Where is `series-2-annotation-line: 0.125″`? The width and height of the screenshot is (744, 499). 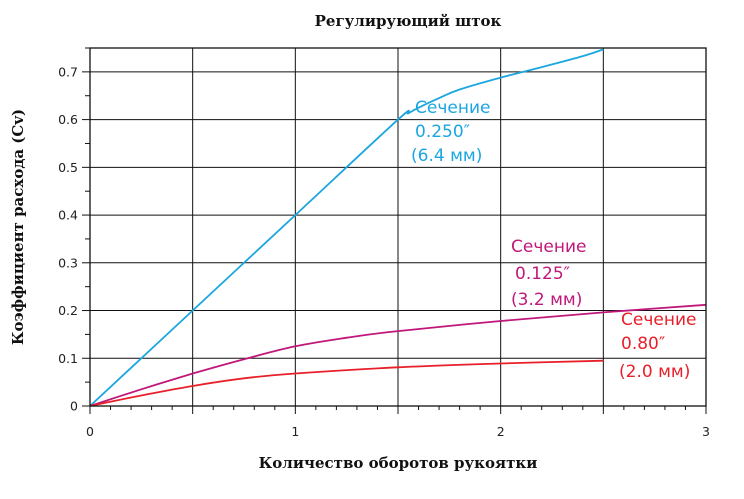
series-2-annotation-line: 0.125″ is located at coordinates (542, 274).